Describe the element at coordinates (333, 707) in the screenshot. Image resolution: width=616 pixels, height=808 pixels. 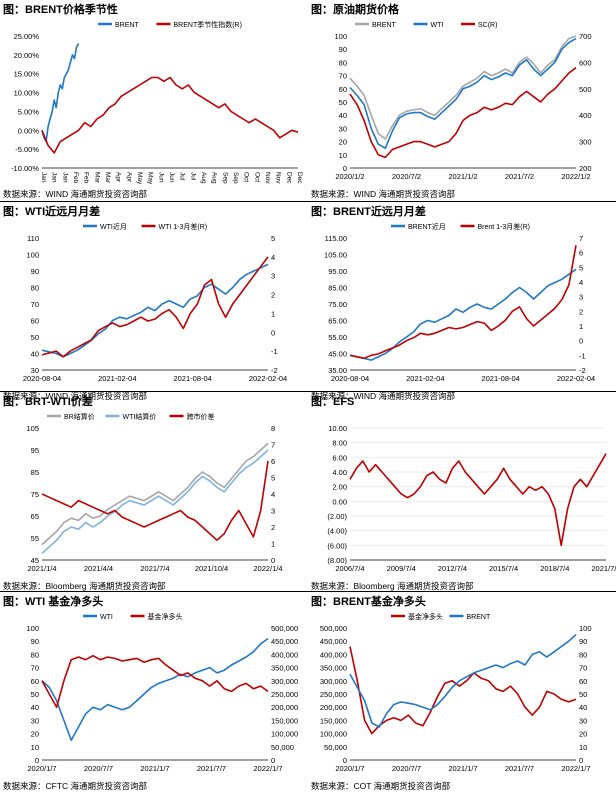
I see `y-tick-label: 200,000` at that location.